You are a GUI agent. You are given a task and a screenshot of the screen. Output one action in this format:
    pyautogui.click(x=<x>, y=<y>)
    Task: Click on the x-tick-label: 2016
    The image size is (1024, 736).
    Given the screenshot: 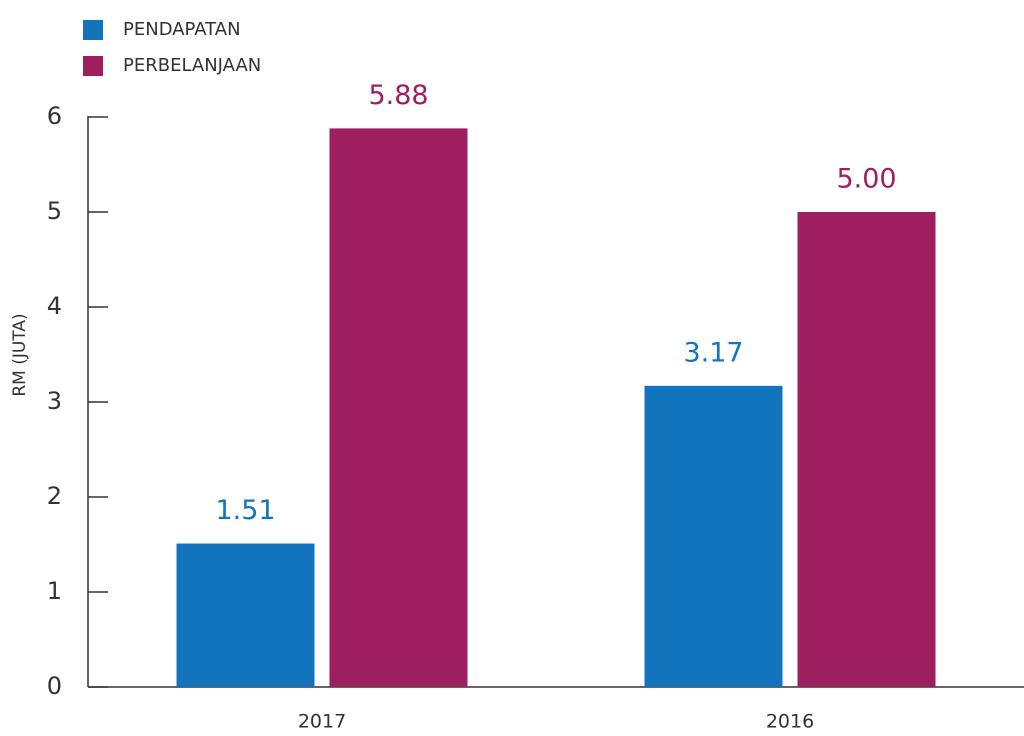 What is the action you would take?
    pyautogui.click(x=790, y=722)
    